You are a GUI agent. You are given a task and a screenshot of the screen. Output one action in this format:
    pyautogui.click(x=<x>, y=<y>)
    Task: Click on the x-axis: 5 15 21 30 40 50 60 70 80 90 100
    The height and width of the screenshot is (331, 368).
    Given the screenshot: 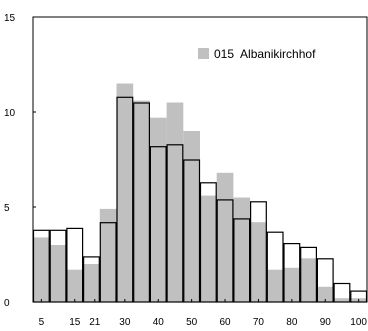 What is the action you would take?
    pyautogui.click(x=203, y=313)
    